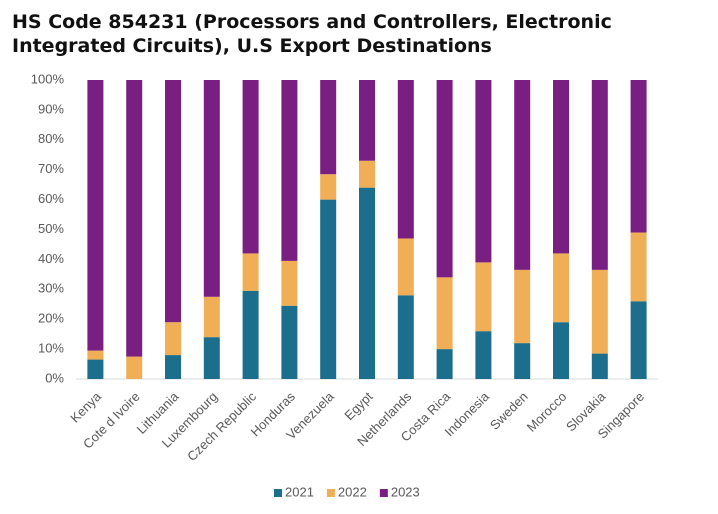  Describe the element at coordinates (51, 198) in the screenshot. I see `y-tick-label: 60%` at that location.